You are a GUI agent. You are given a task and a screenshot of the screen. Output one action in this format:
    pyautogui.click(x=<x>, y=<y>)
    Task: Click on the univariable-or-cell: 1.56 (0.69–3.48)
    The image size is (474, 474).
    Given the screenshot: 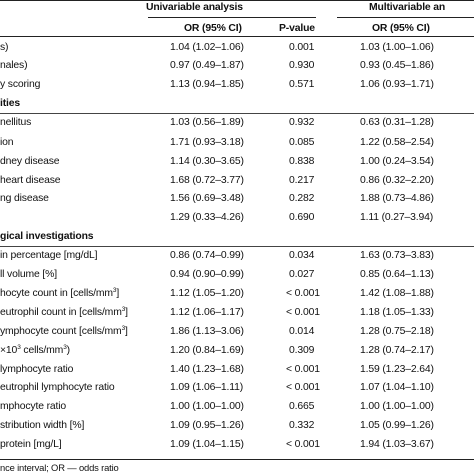 What is the action you would take?
    pyautogui.click(x=207, y=198)
    